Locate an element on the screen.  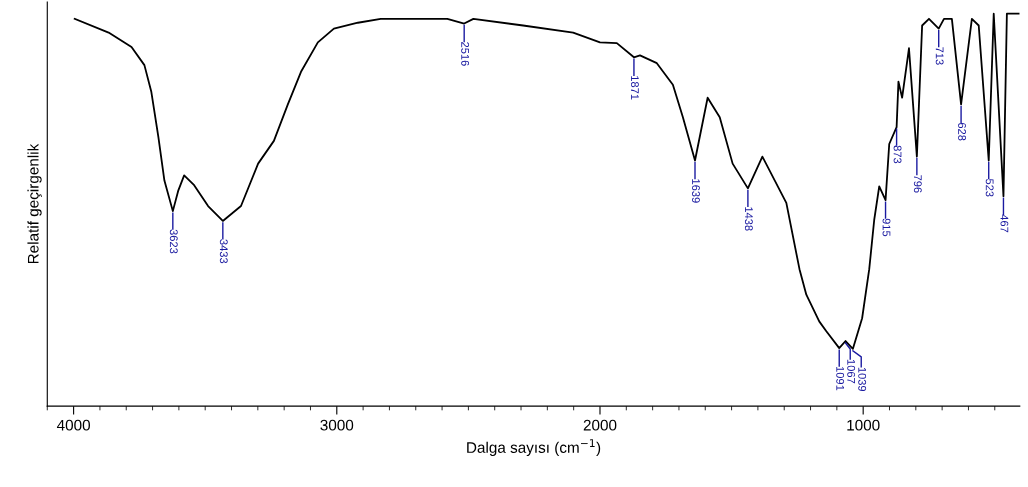
annotation: 796 is located at coordinates (917, 184).